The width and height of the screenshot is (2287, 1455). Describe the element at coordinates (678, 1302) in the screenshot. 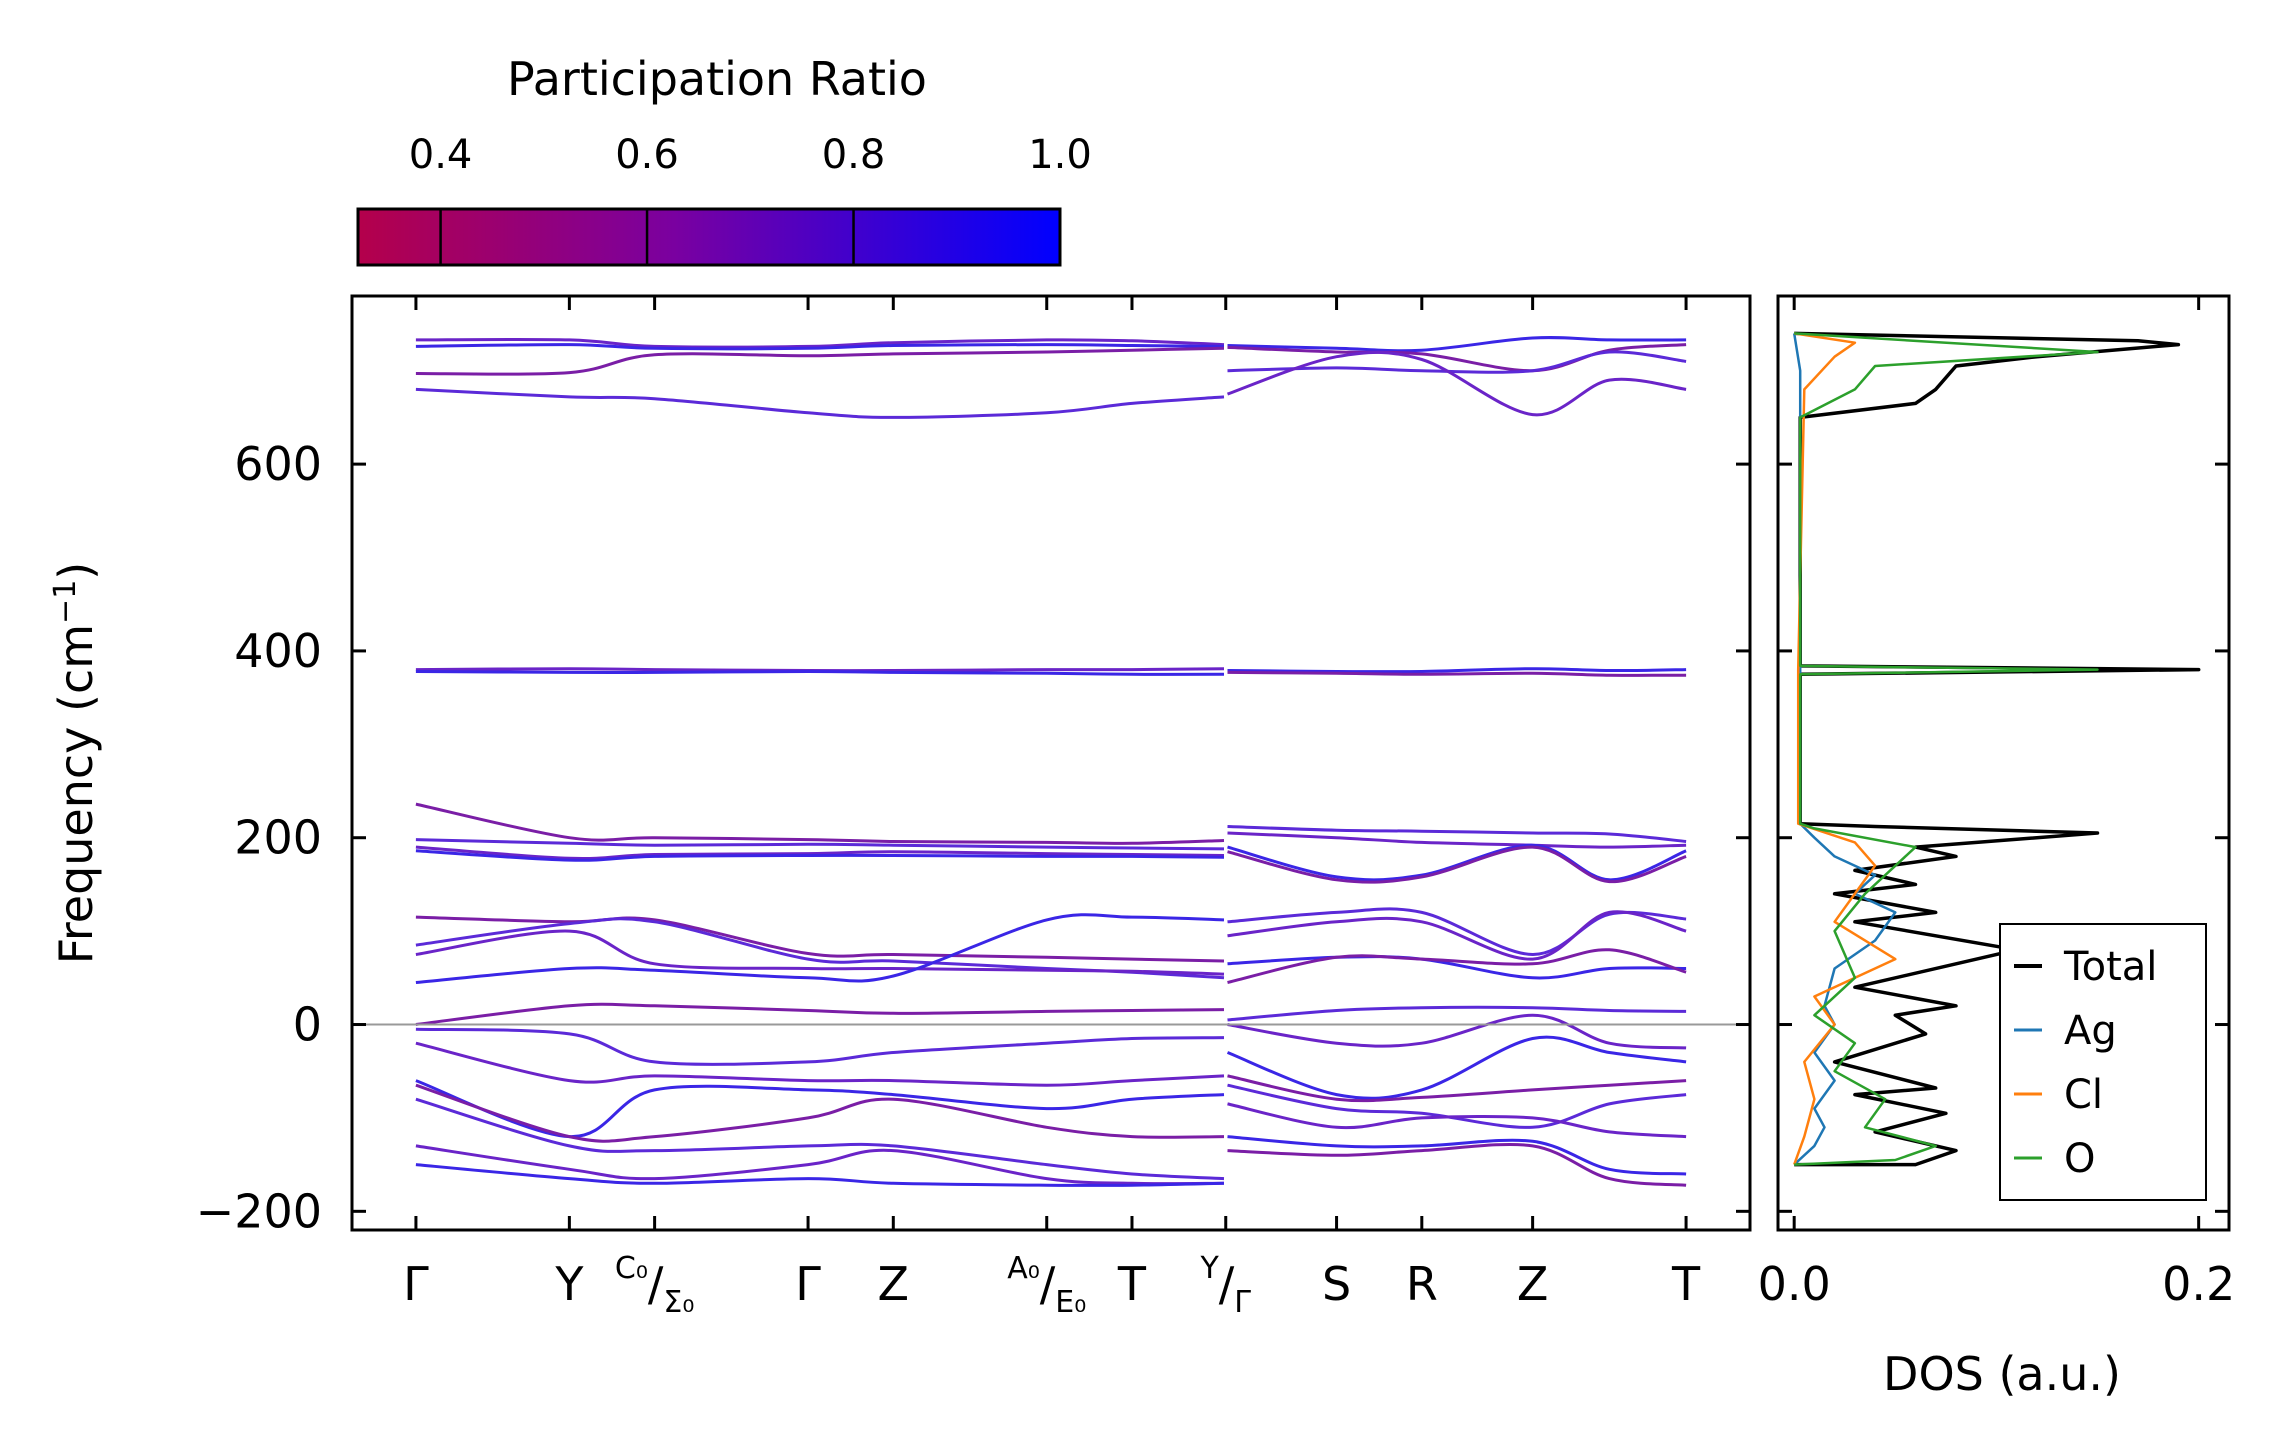

I see `k-label-lower: Σ₀` at that location.